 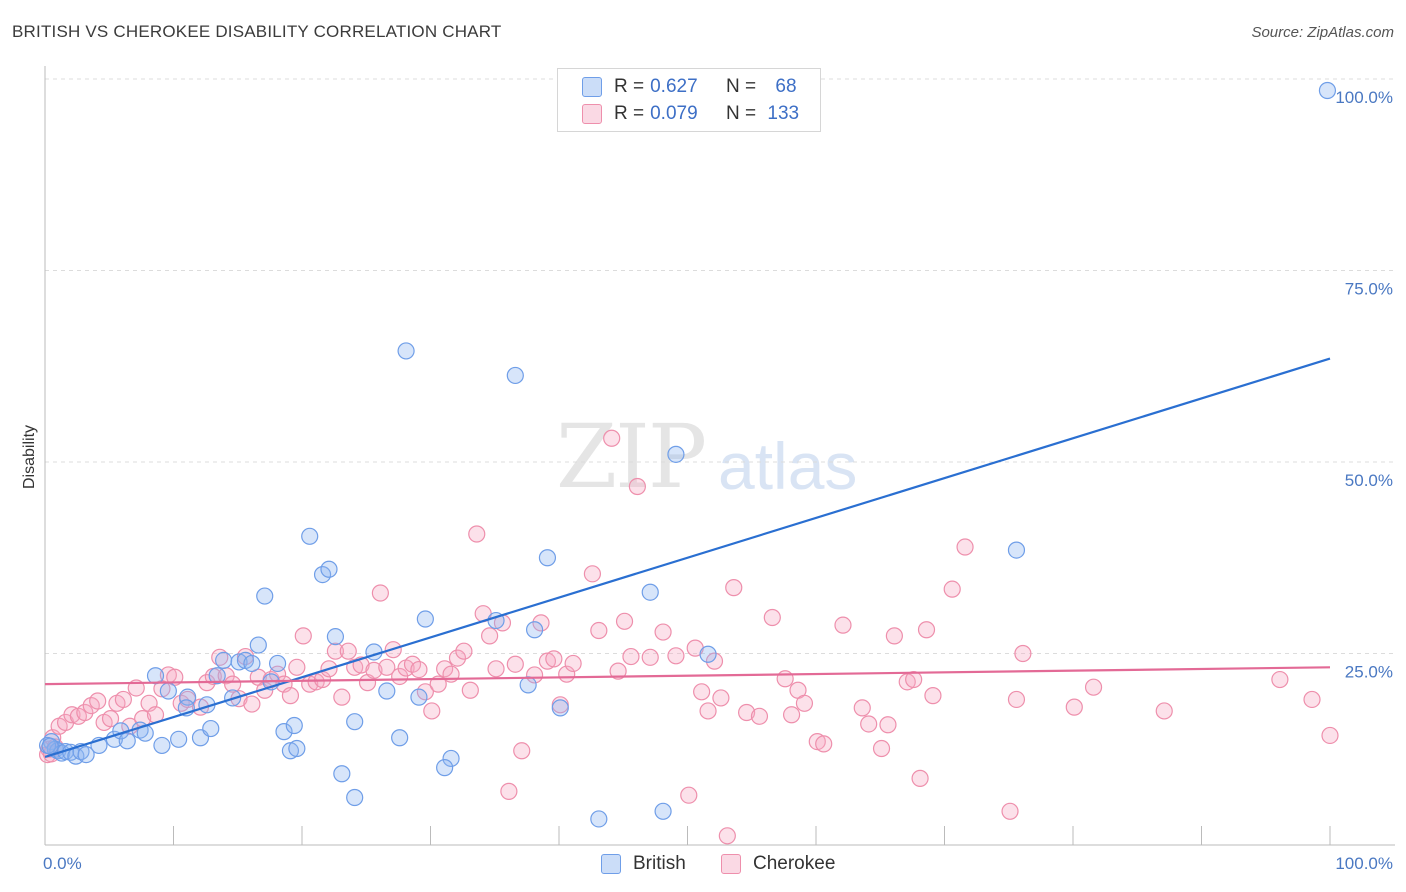 I want to click on y-tick-label: 50.0%, so click(x=1369, y=480).